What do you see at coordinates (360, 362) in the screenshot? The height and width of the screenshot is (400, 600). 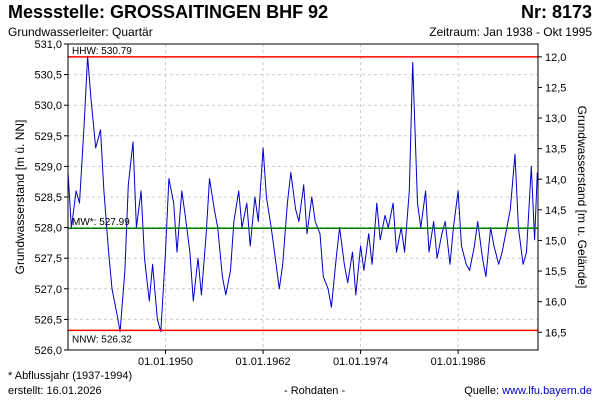 I see `x-tick-label: 01.01.1974` at bounding box center [360, 362].